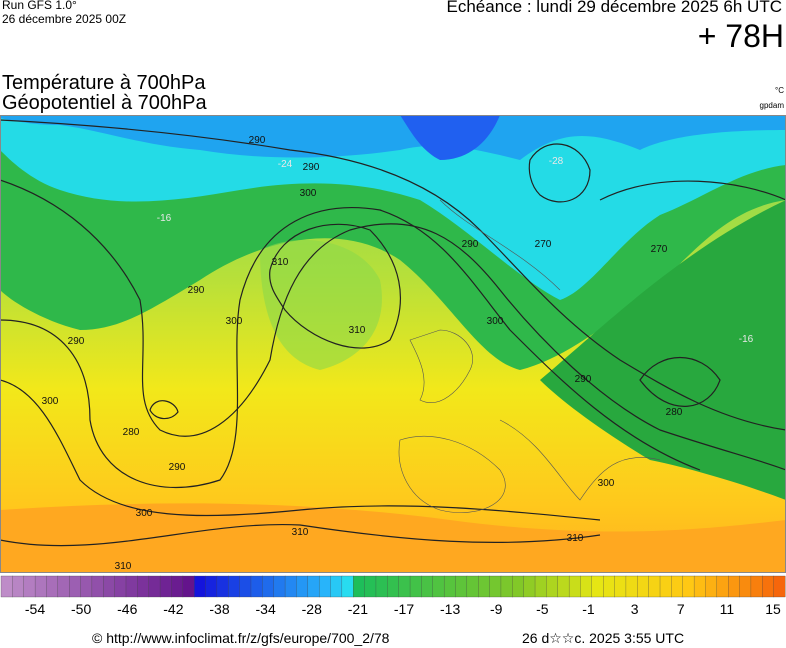  What do you see at coordinates (127, 609) in the screenshot?
I see `colorbar-label: -46` at bounding box center [127, 609].